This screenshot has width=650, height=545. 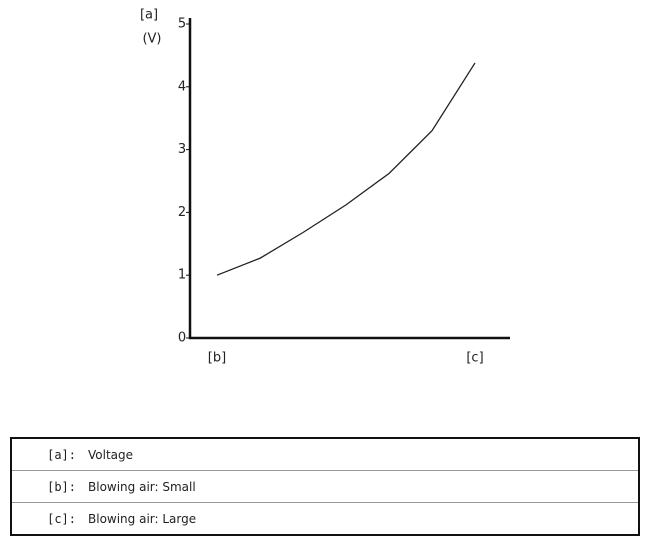 What do you see at coordinates (49, 454) in the screenshot?
I see `legend-key: [a]:` at bounding box center [49, 454].